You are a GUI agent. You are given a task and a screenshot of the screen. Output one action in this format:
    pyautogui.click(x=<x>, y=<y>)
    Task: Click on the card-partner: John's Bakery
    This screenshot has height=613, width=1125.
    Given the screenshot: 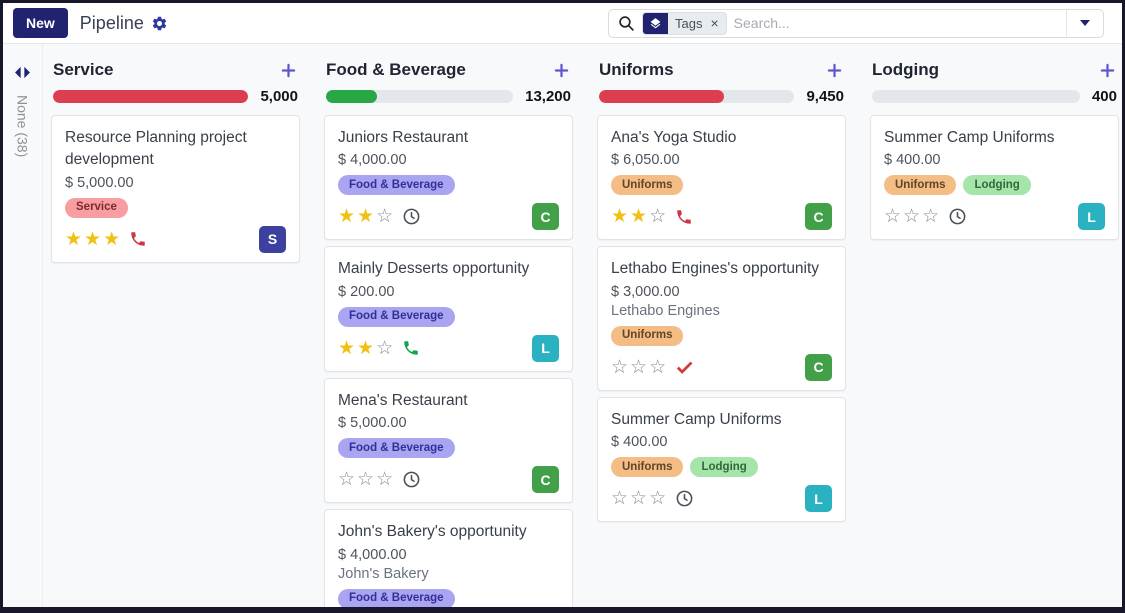 What is the action you would take?
    pyautogui.click(x=383, y=573)
    